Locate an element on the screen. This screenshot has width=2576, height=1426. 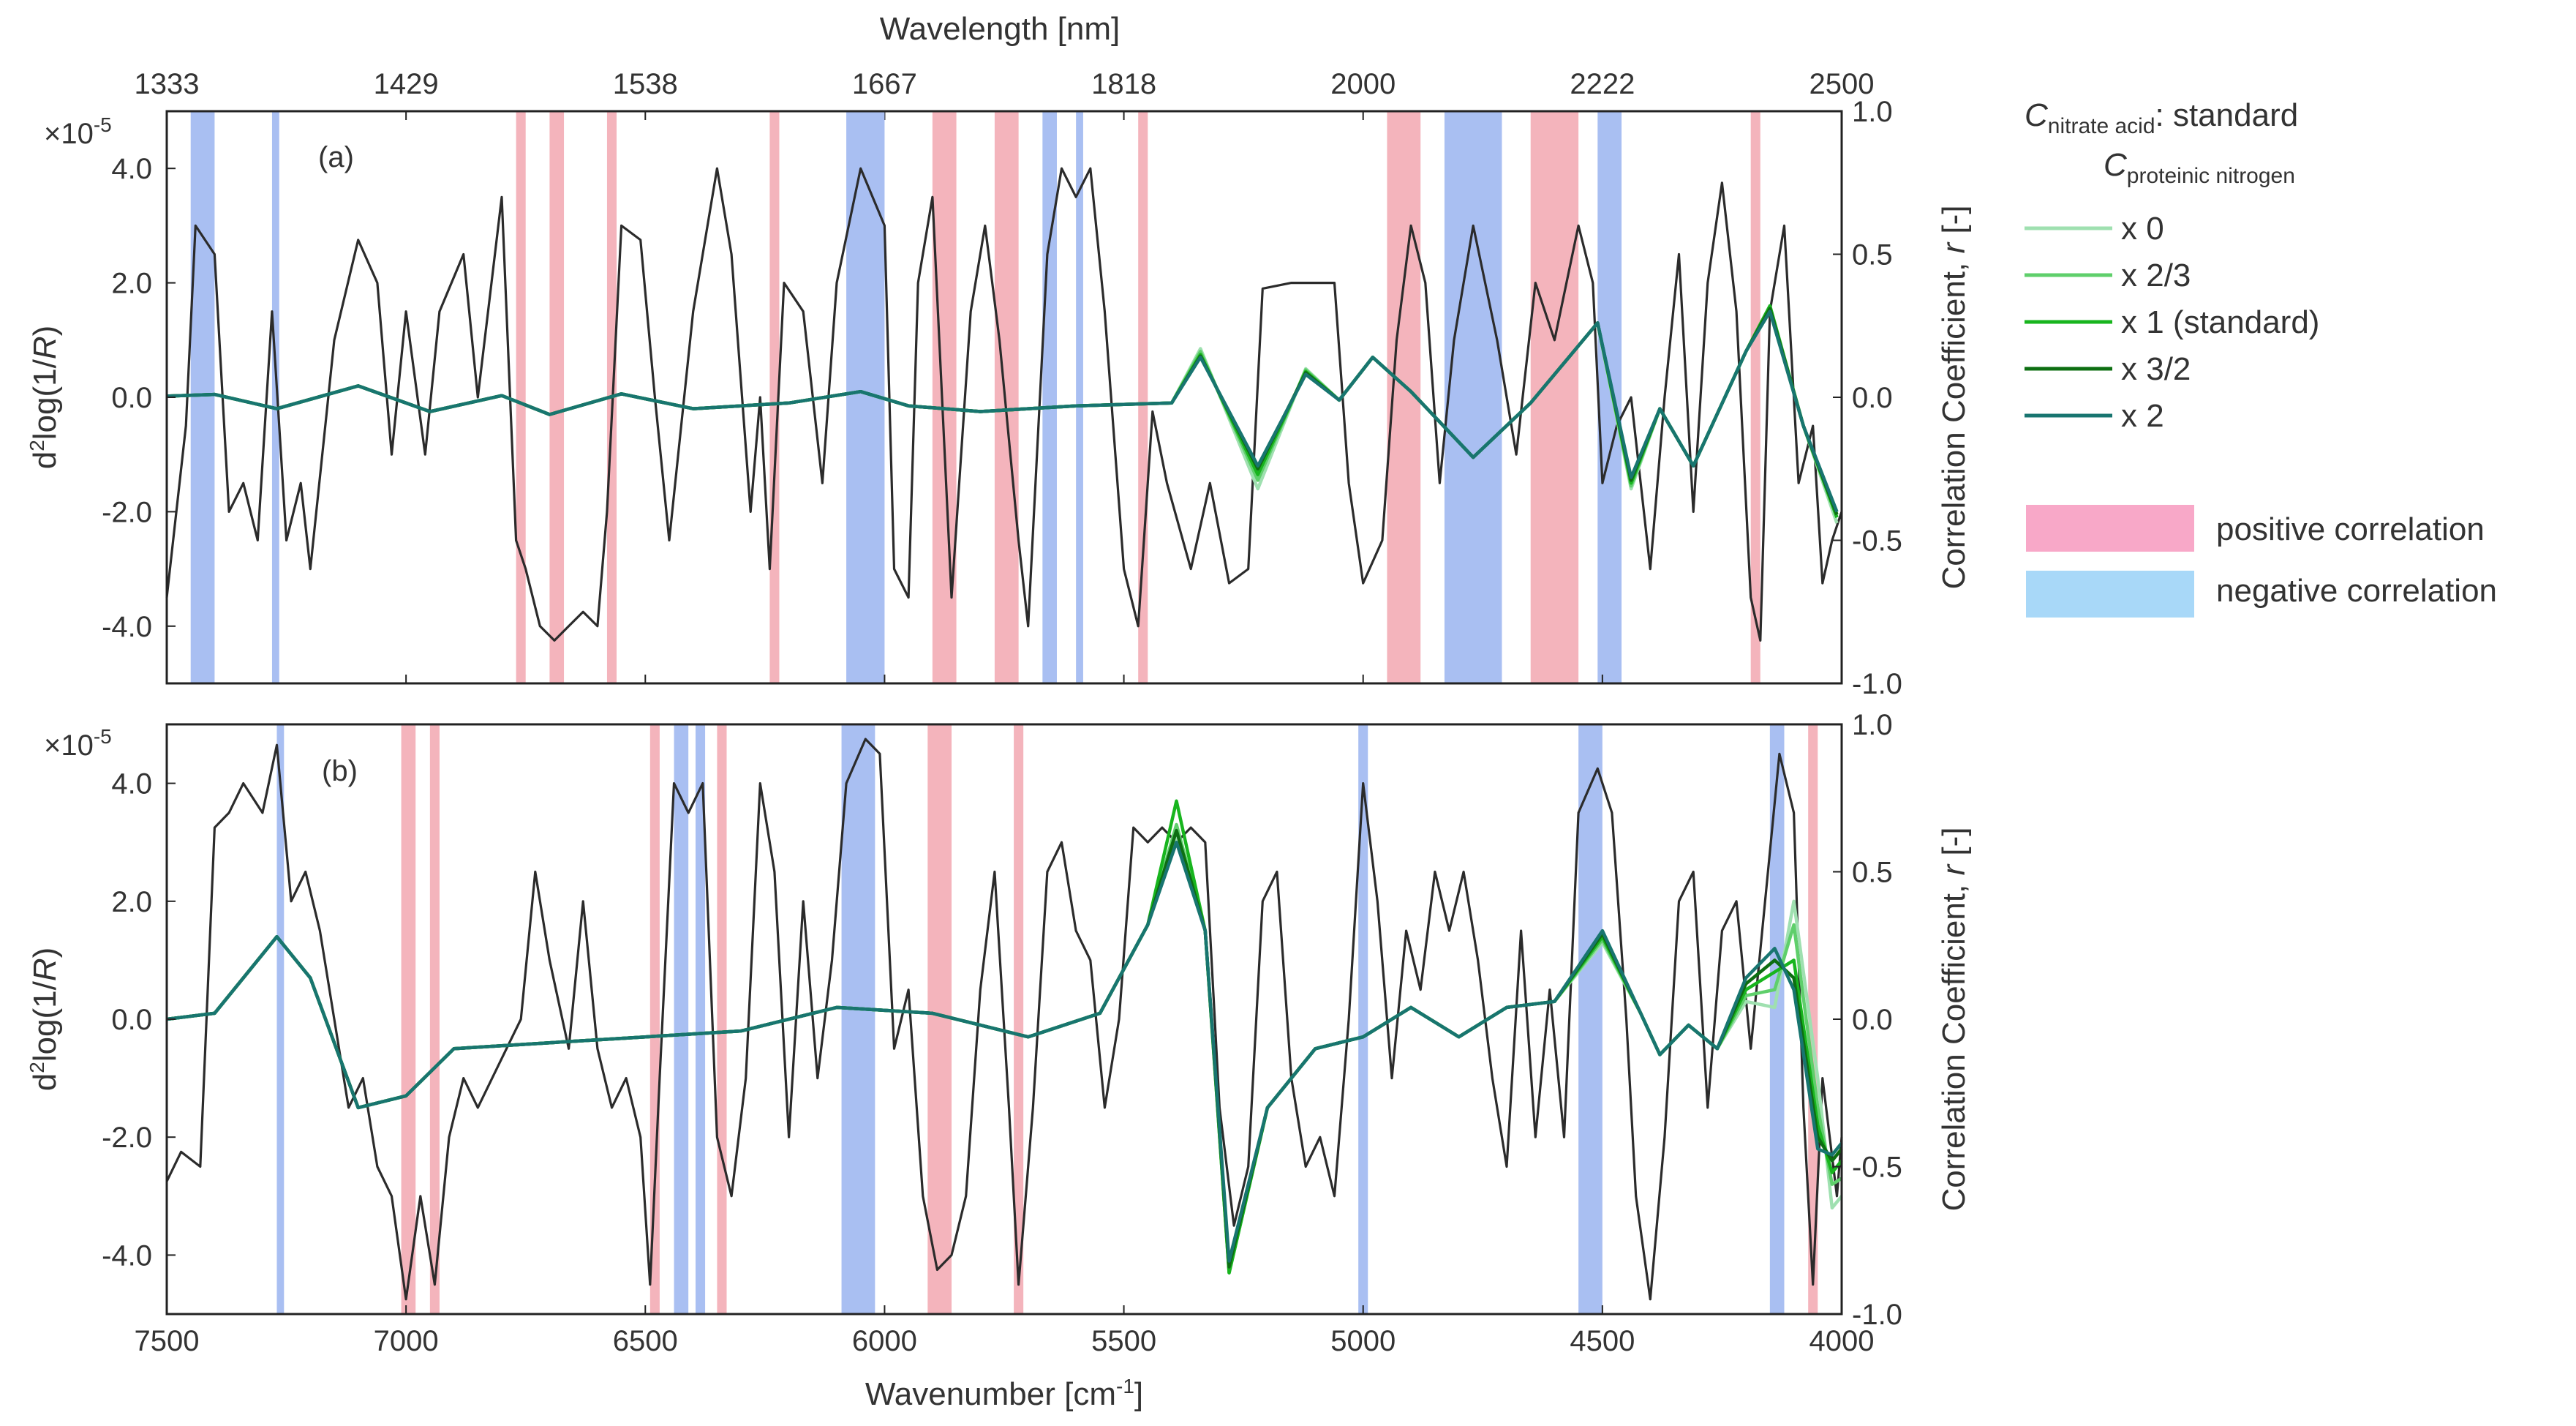
x-tick-label: 5500 is located at coordinates (1123, 1341).